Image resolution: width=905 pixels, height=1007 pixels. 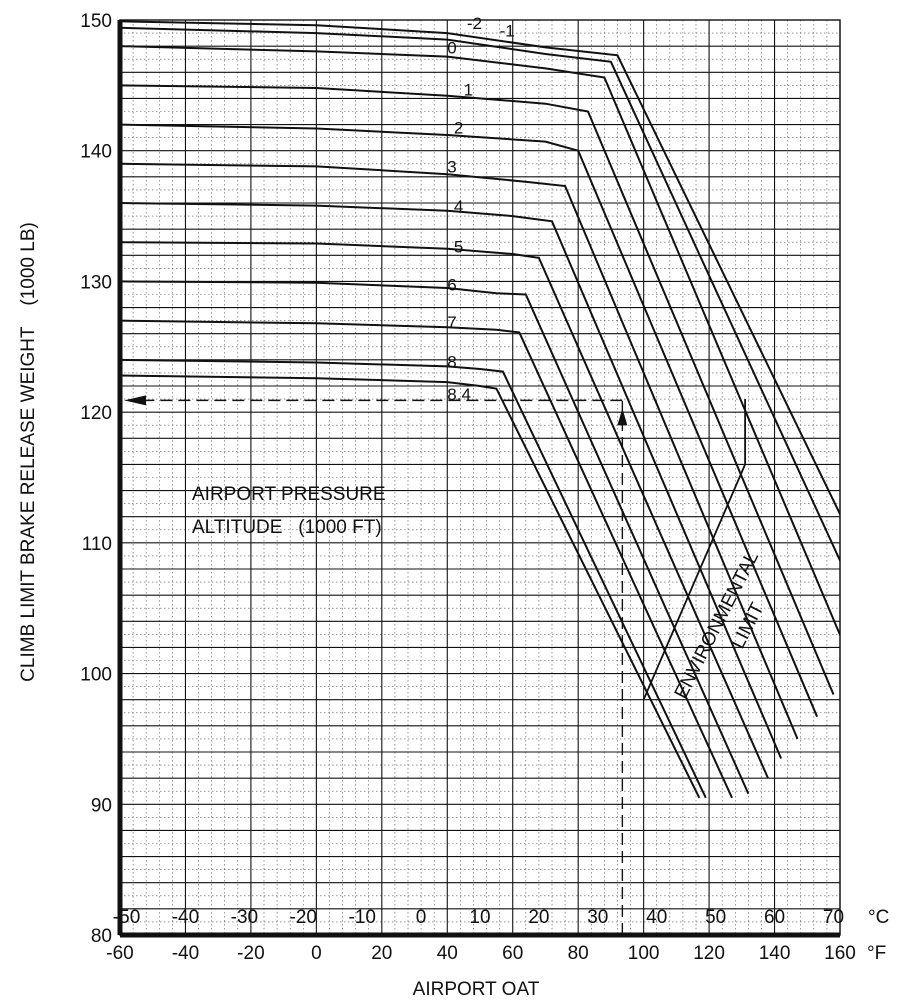 What do you see at coordinates (479, 917) in the screenshot?
I see `x-tick-label-c: 10` at bounding box center [479, 917].